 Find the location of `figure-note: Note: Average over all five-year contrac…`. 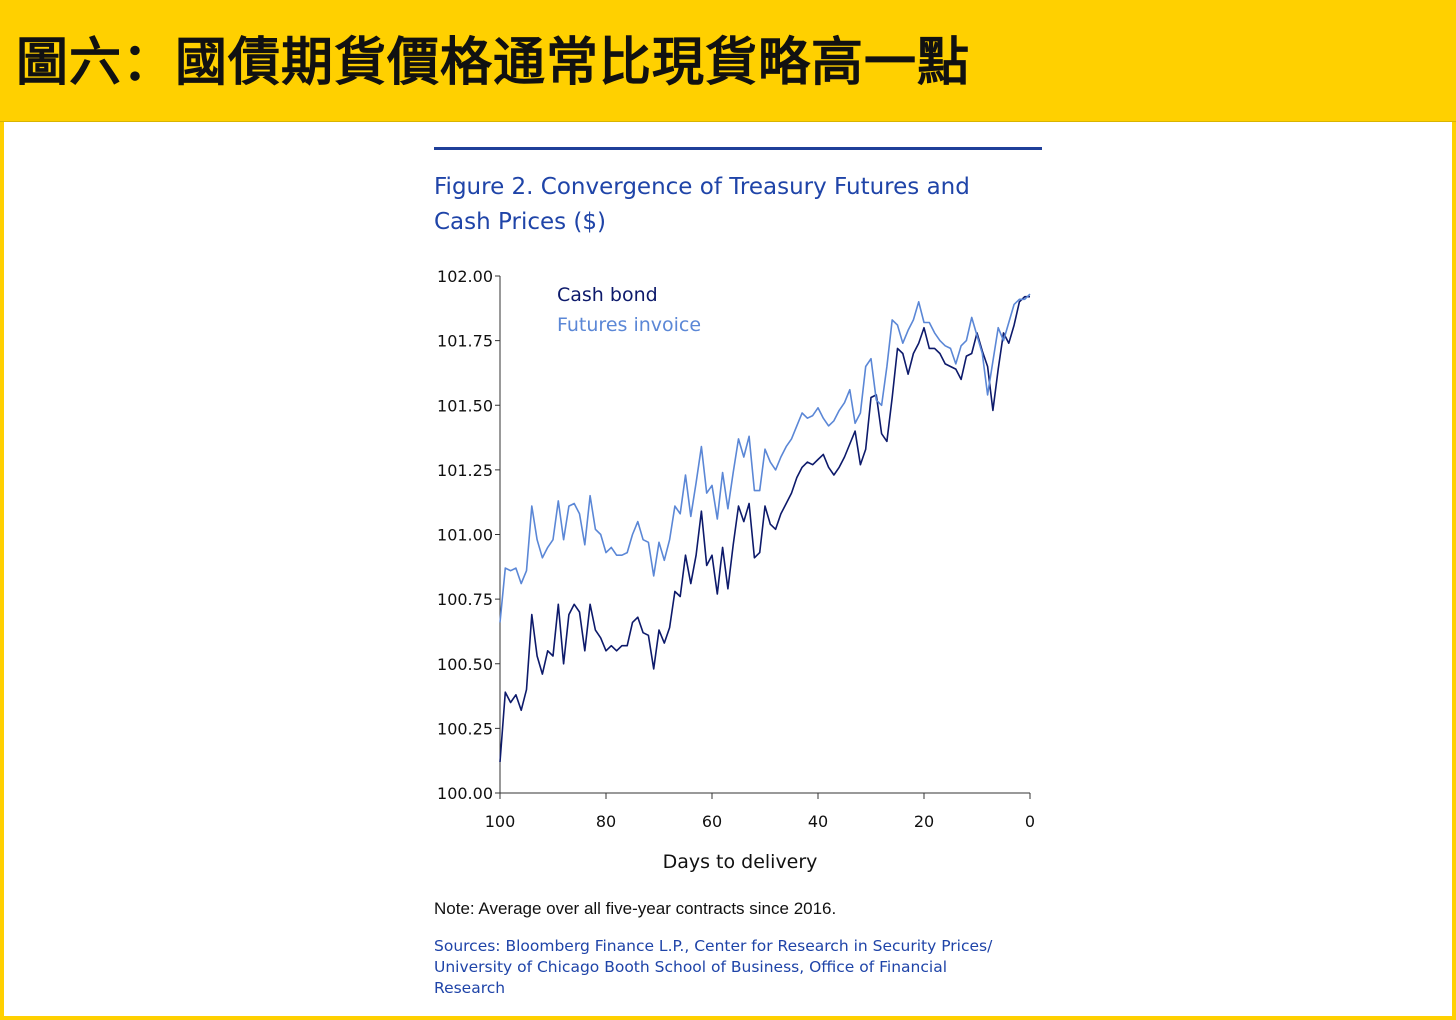

figure-note: Note: Average over all five-year contrac… is located at coordinates (635, 908).